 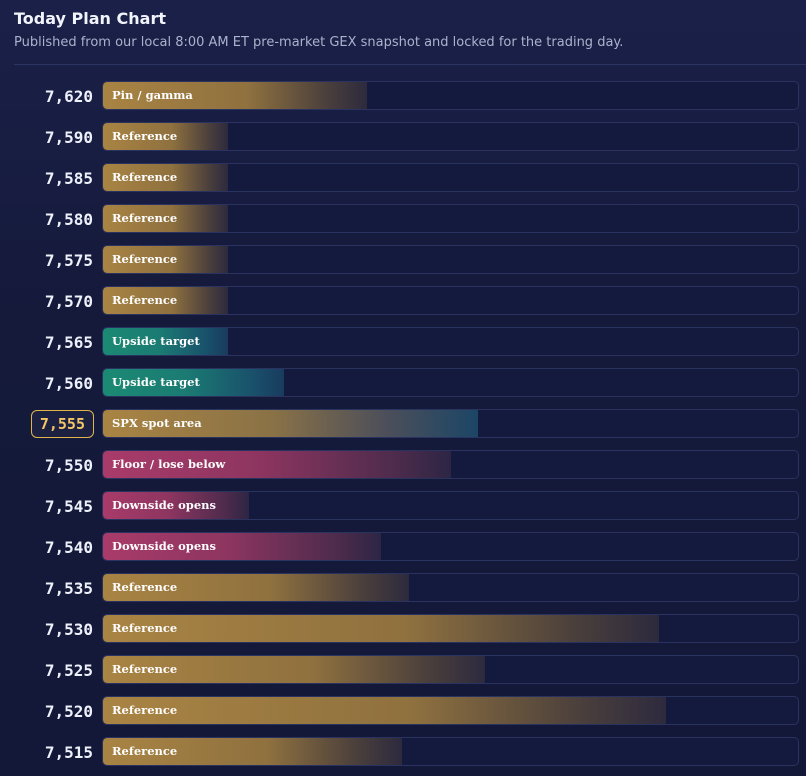 What do you see at coordinates (68, 547) in the screenshot?
I see `level-price: 7,540` at bounding box center [68, 547].